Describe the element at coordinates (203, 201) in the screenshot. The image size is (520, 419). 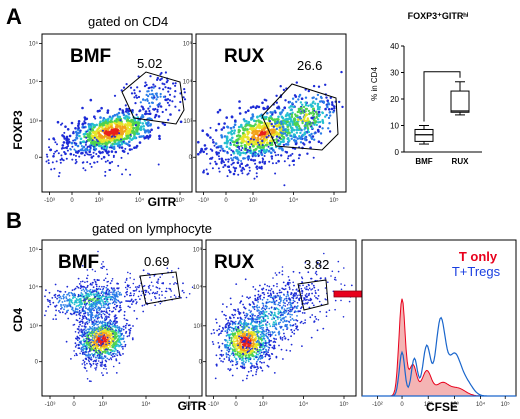
I see `x-tick-label: -10³` at that location.